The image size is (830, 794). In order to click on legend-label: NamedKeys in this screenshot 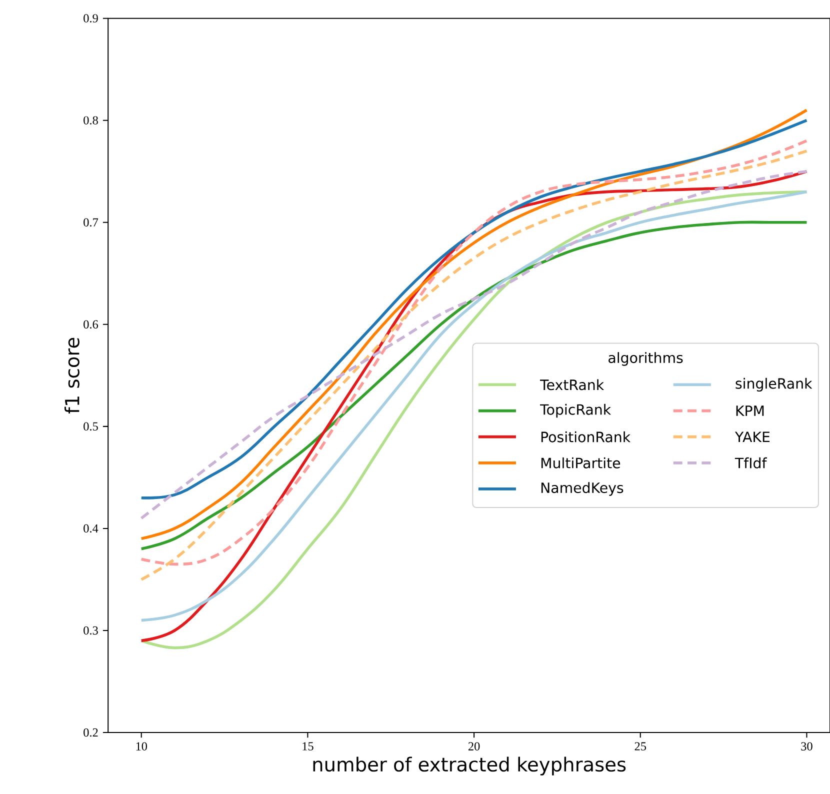, I will do `click(582, 489)`.